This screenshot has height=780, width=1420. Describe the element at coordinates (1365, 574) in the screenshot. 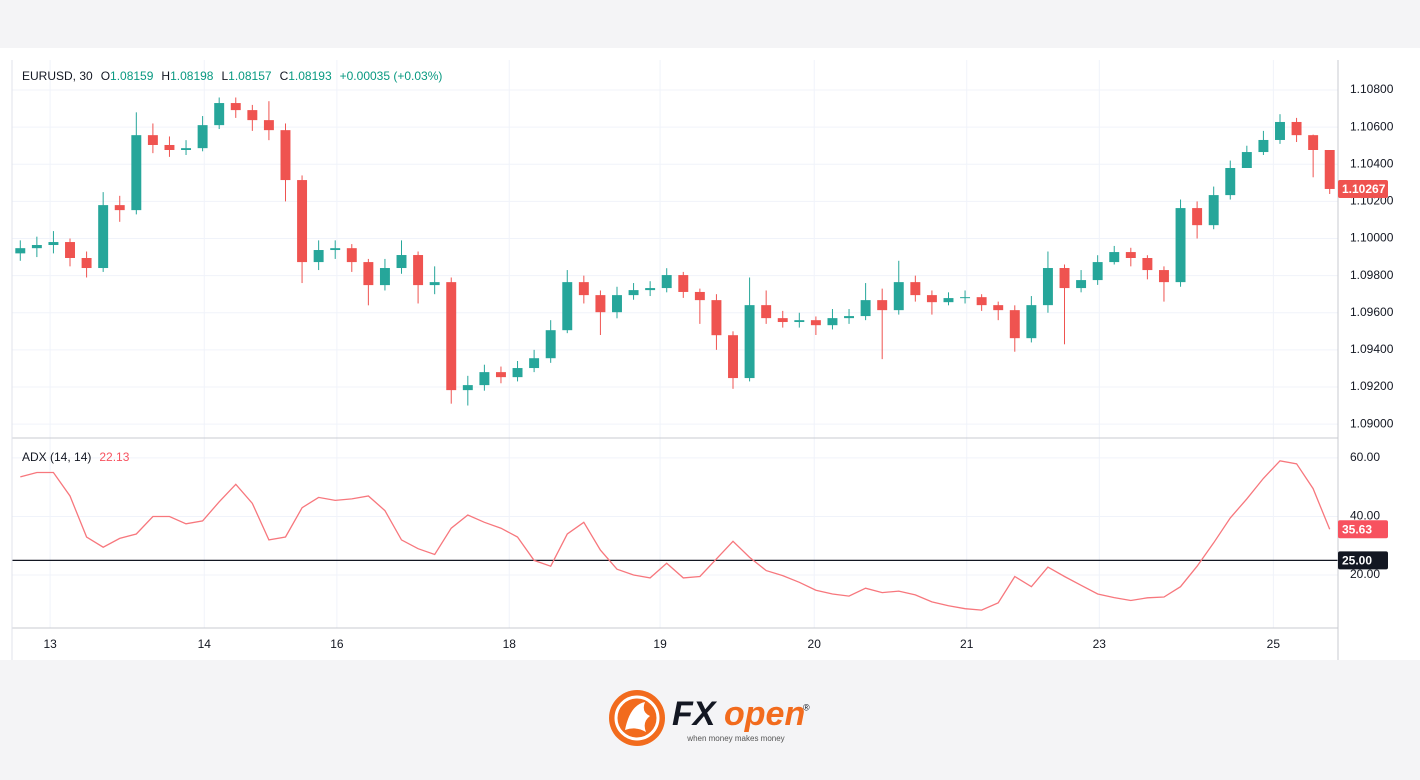

I see `y-tick-label: 20.00` at that location.